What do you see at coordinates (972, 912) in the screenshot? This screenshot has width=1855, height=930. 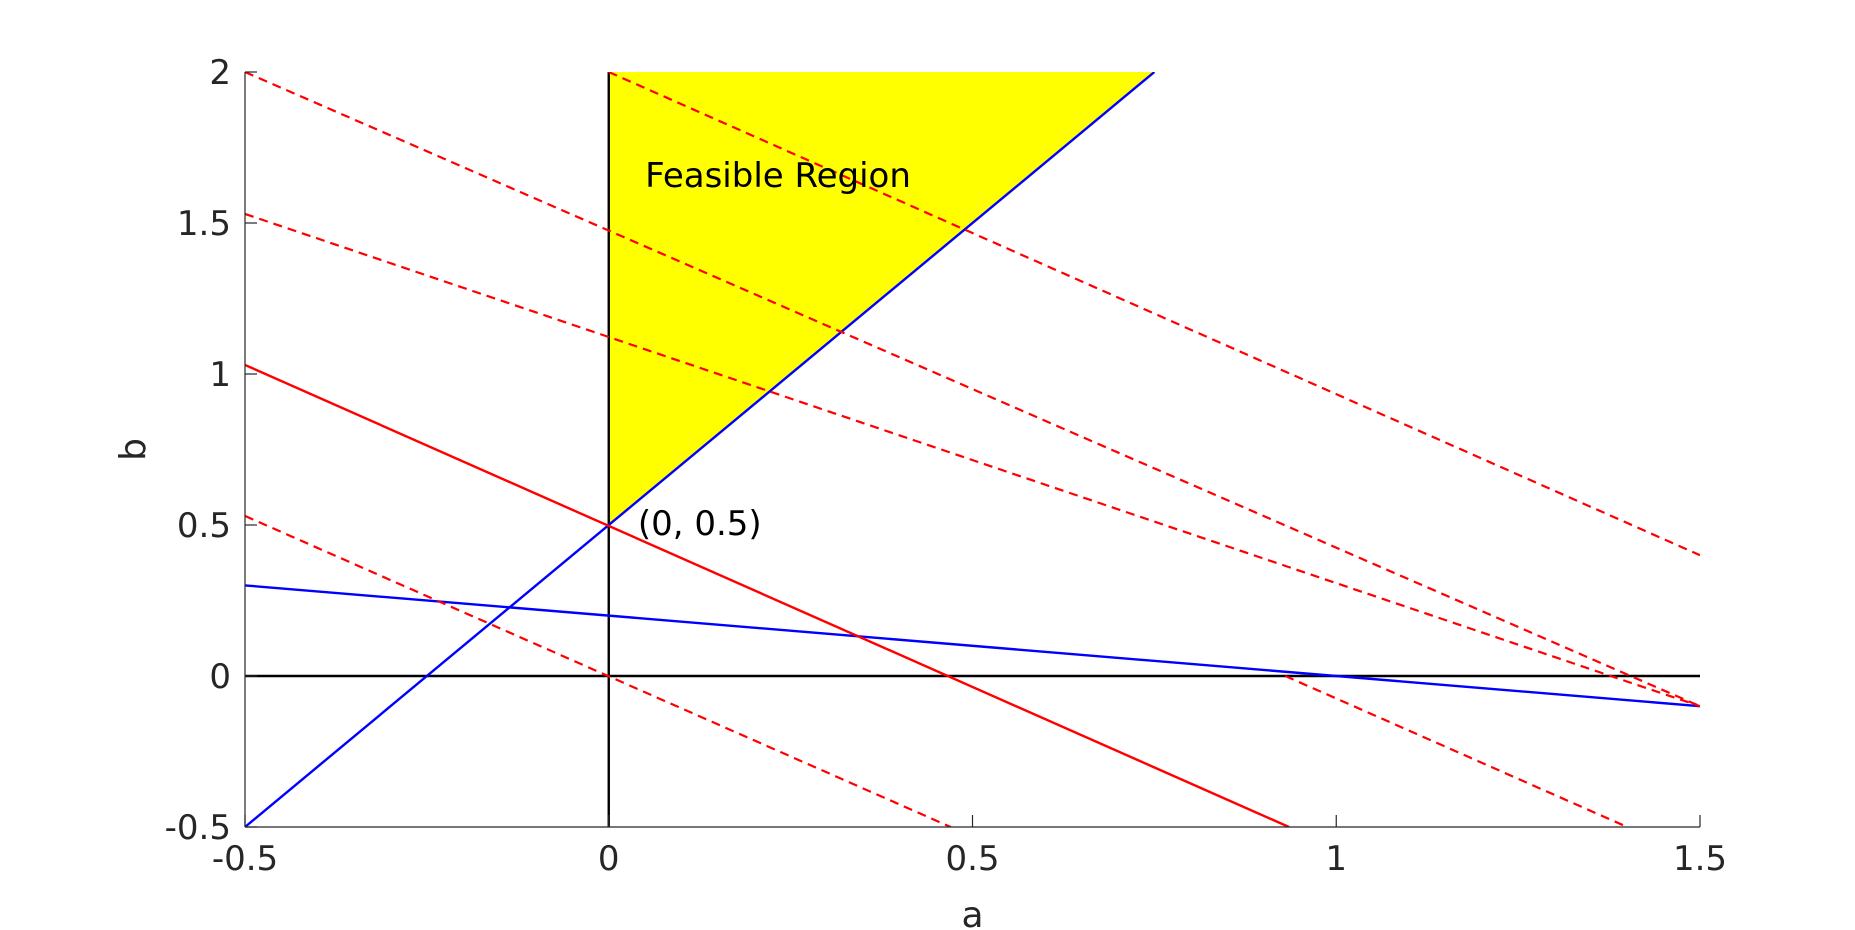 I see `x-axis-label: a` at bounding box center [972, 912].